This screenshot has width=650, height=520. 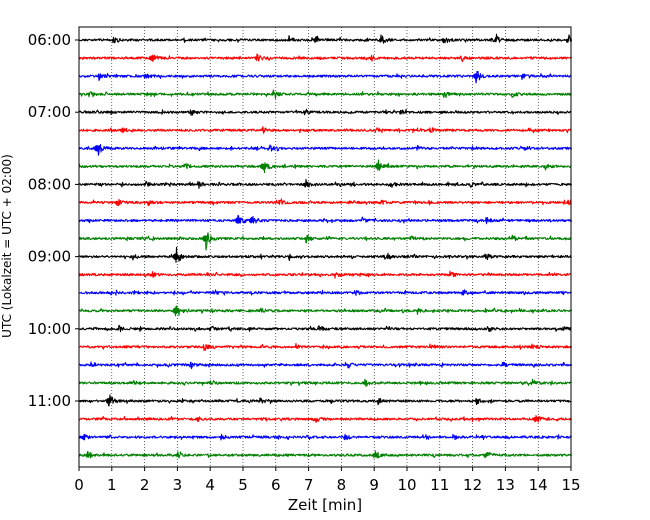 I want to click on x-tick-label: 6, so click(x=276, y=485).